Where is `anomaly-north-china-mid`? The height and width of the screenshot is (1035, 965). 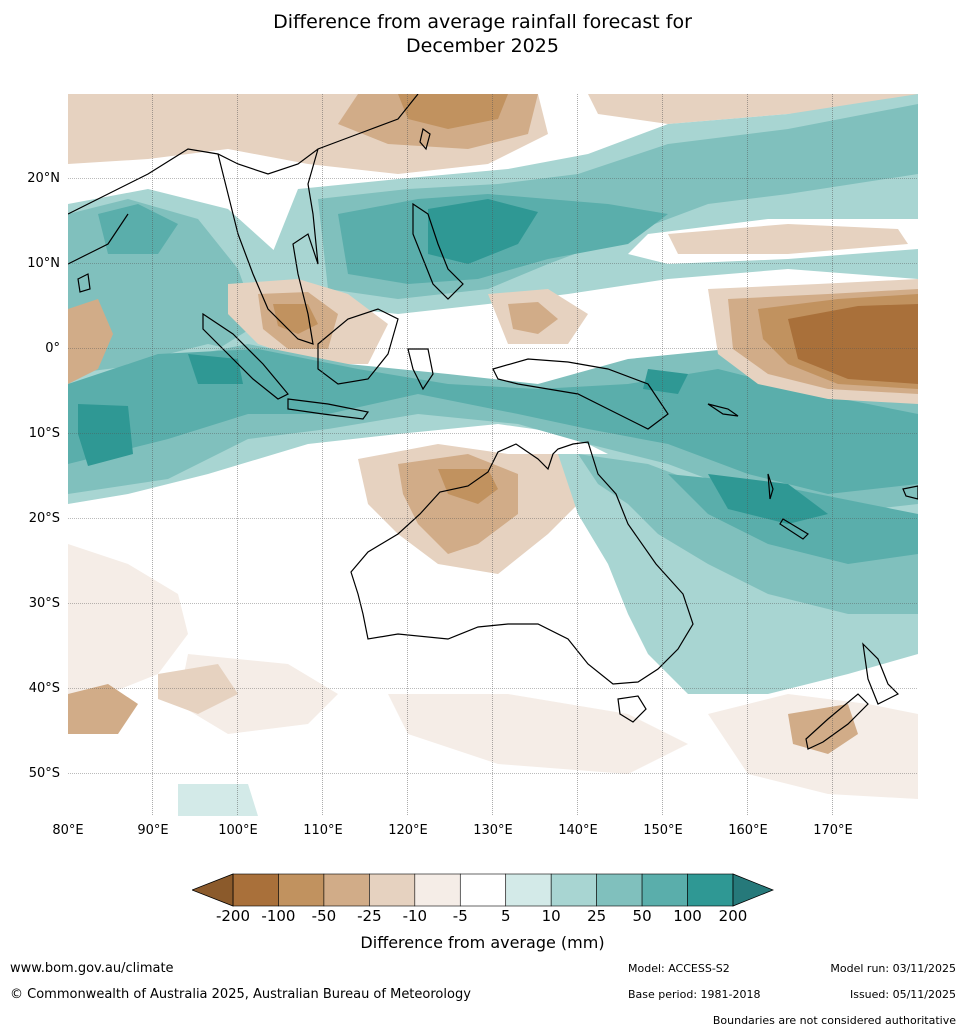 anomaly-north-china-mid is located at coordinates (453, 111).